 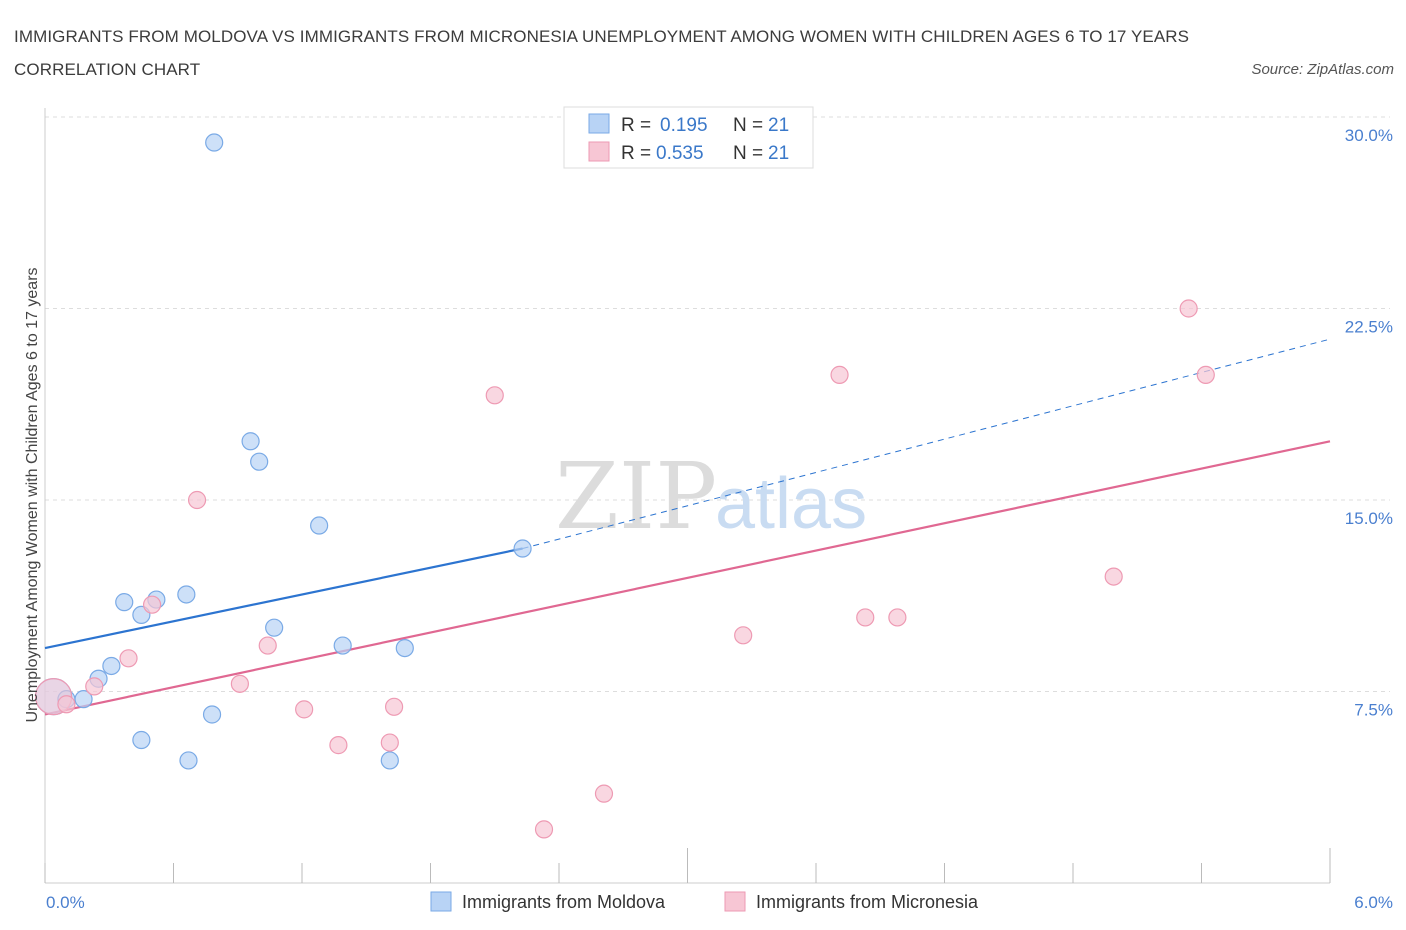 What do you see at coordinates (599, 151) in the screenshot?
I see `legend-swatch-micronesia` at bounding box center [599, 151].